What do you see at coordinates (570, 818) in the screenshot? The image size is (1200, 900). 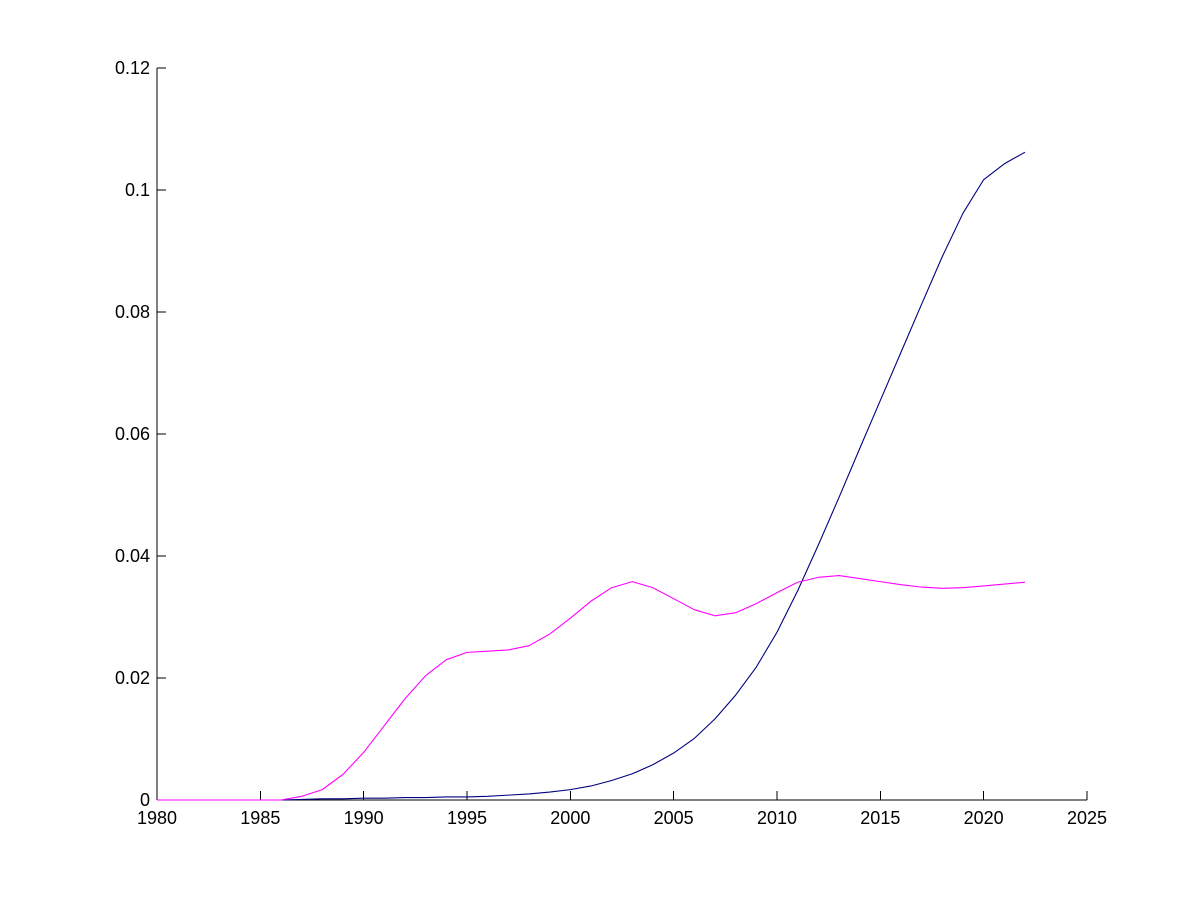 I see `x-tick-label: 2000` at bounding box center [570, 818].